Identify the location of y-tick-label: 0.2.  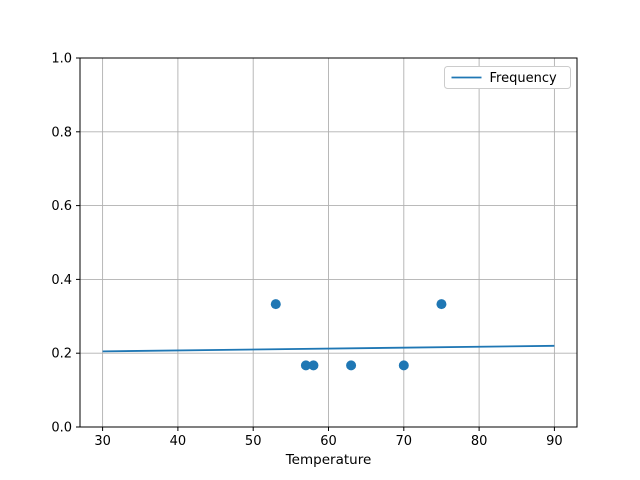
(61, 354).